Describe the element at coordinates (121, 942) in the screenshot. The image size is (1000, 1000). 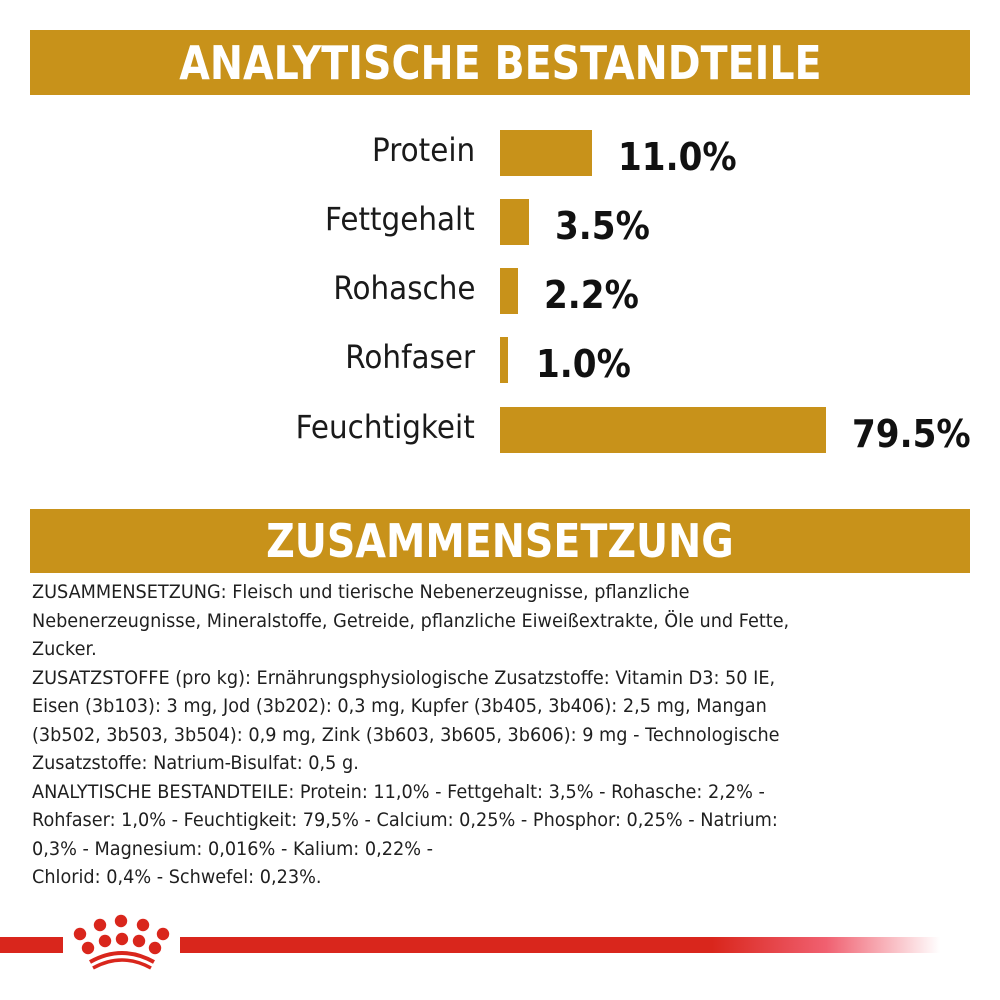
I see `crown-logo-icon` at that location.